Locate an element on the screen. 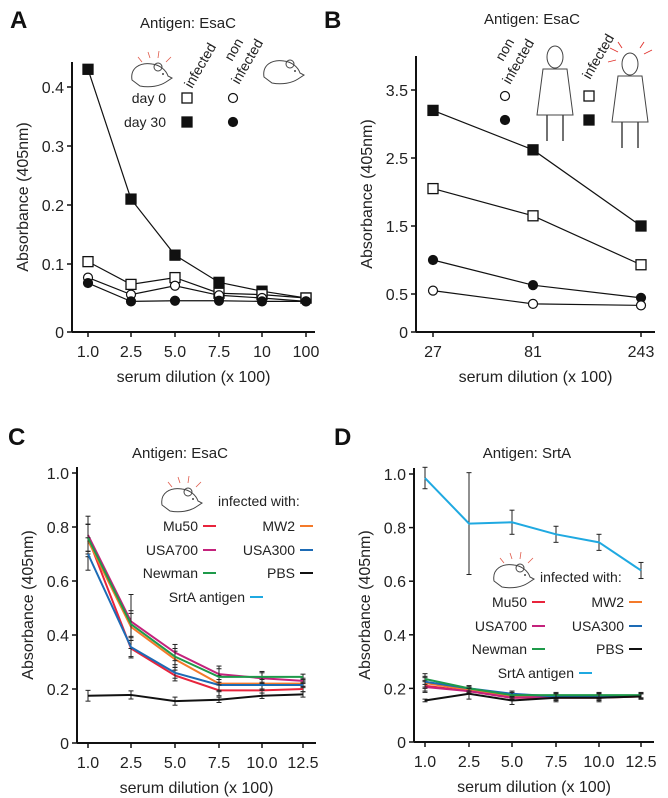  series-newman is located at coordinates (195, 604).